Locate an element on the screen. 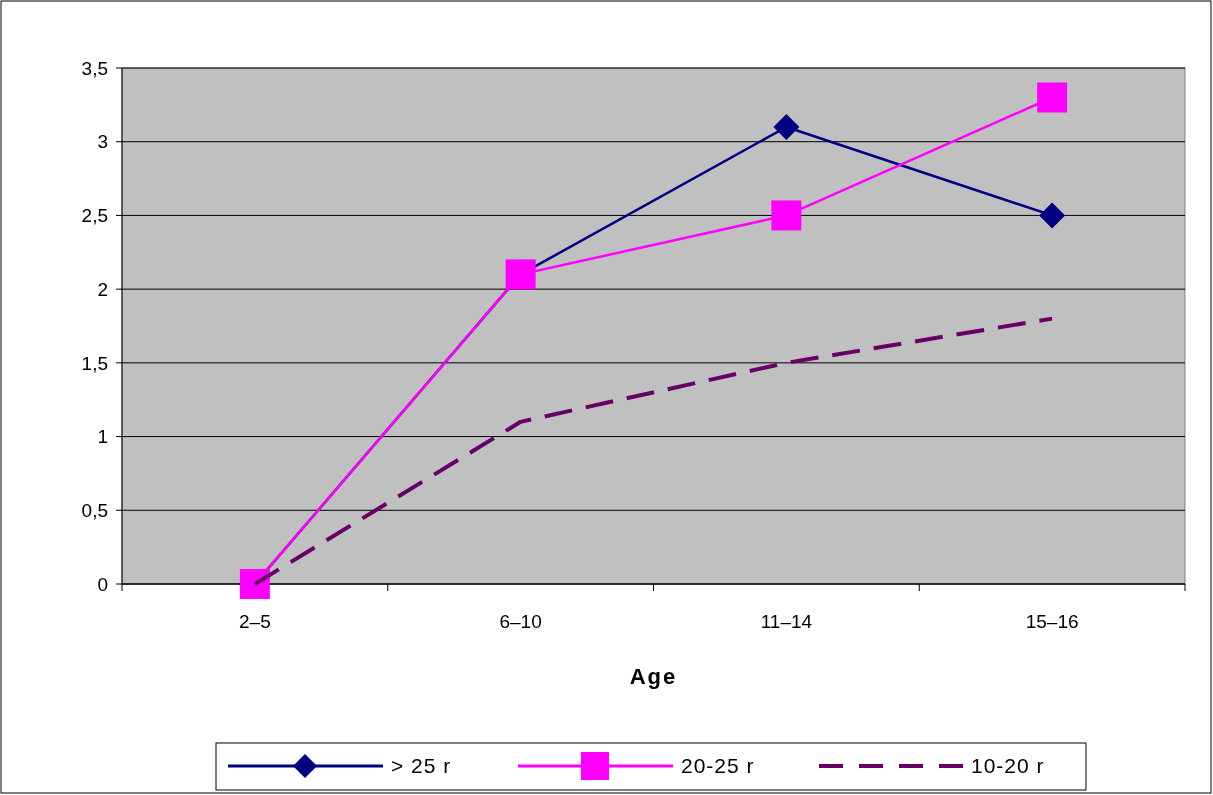 The width and height of the screenshot is (1213, 795). x-tick-label: 15–16 is located at coordinates (1052, 621).